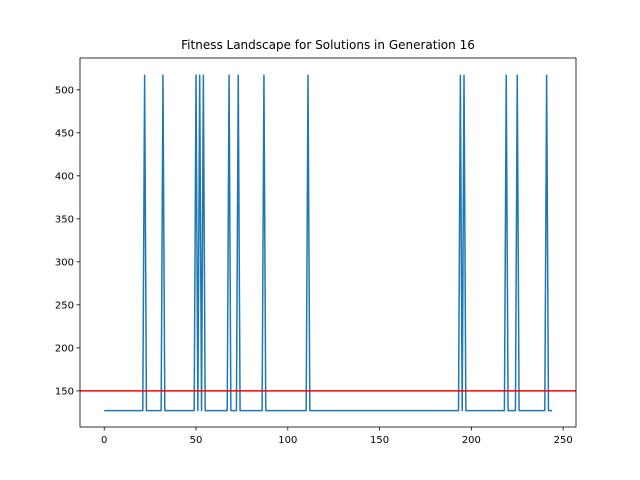 This screenshot has height=480, width=640. What do you see at coordinates (104, 440) in the screenshot?
I see `x-tick-label: 0` at bounding box center [104, 440].